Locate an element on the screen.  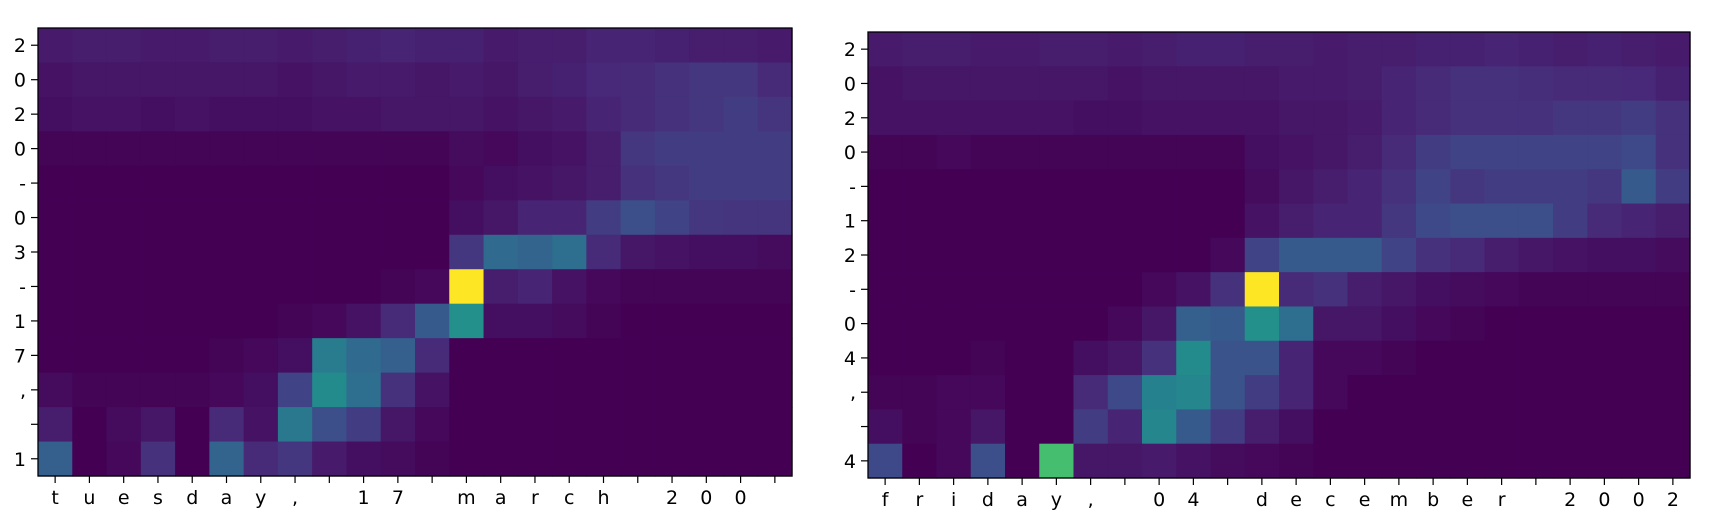
x-tick-label: c is located at coordinates (1330, 500).